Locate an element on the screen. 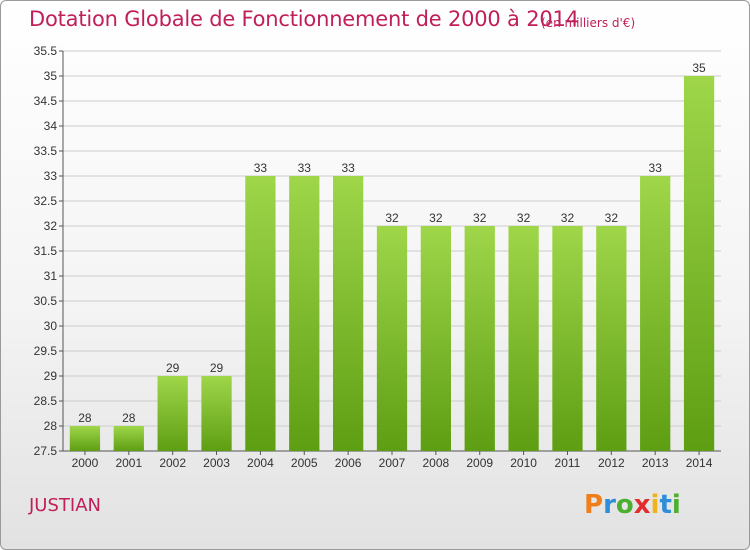  x-tick-label: 2000 is located at coordinates (85, 463).